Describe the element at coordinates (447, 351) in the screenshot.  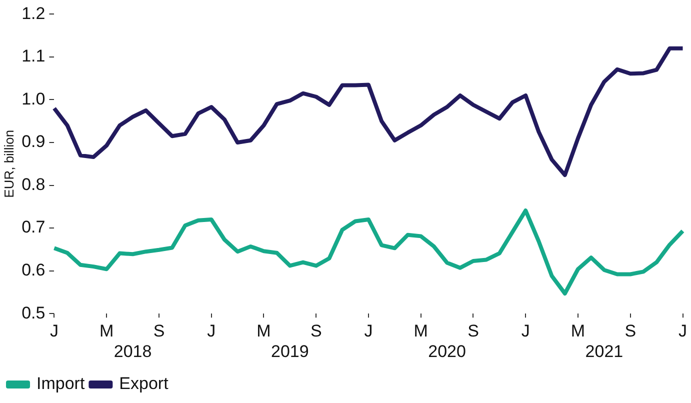
I see `text: 2020` at that location.